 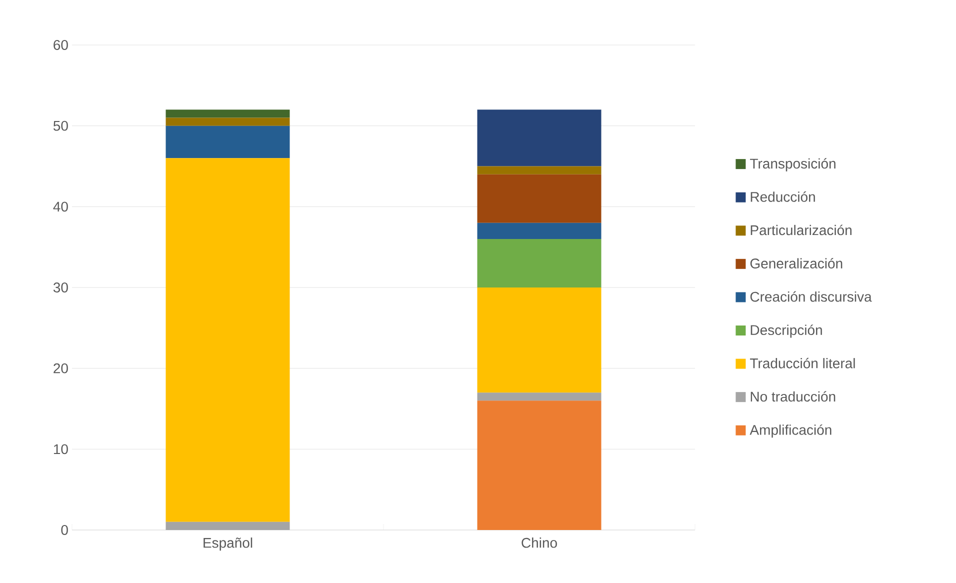 What do you see at coordinates (228, 544) in the screenshot?
I see `x-tick-label: Español` at bounding box center [228, 544].